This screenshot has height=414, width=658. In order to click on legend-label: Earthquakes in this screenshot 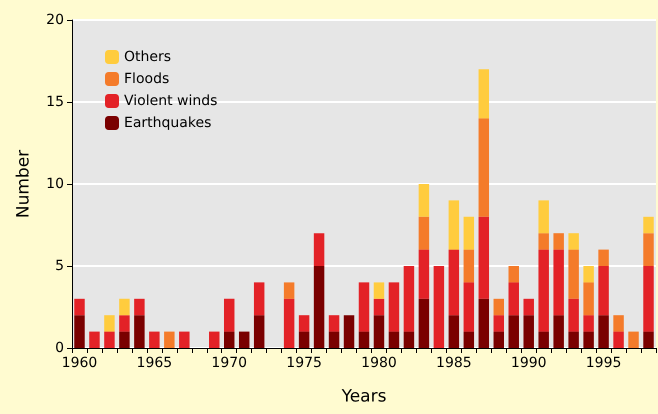, I will do `click(168, 123)`.